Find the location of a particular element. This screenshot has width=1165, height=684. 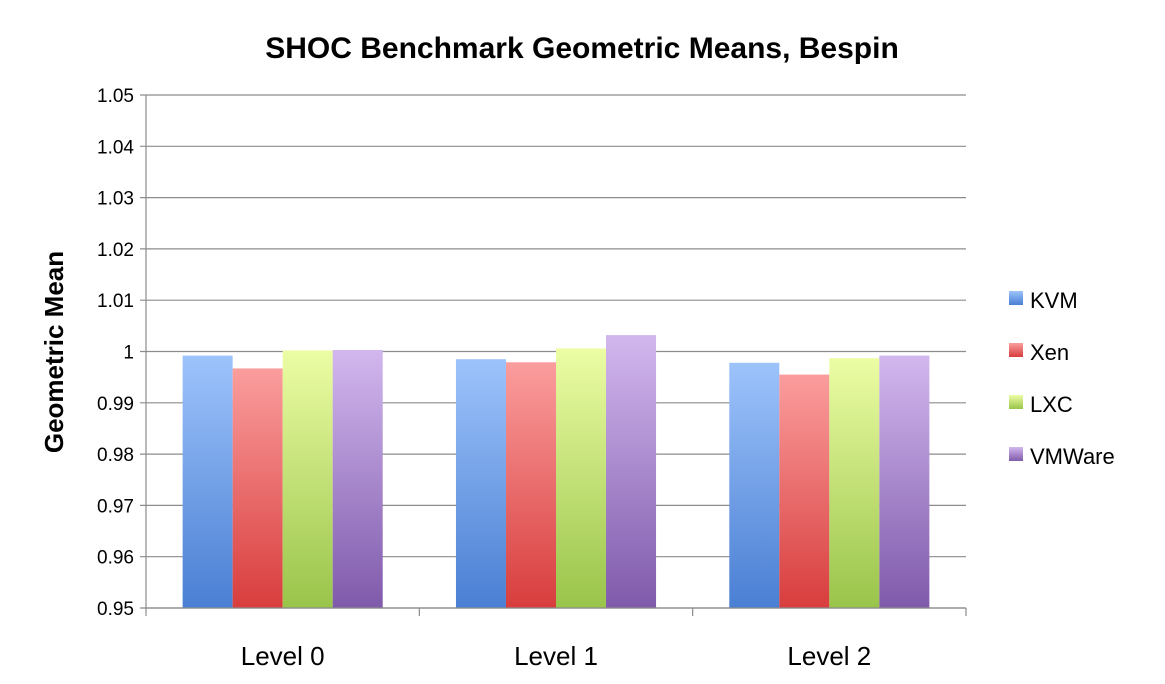

y-tick-label: 0.97 is located at coordinates (115, 506).